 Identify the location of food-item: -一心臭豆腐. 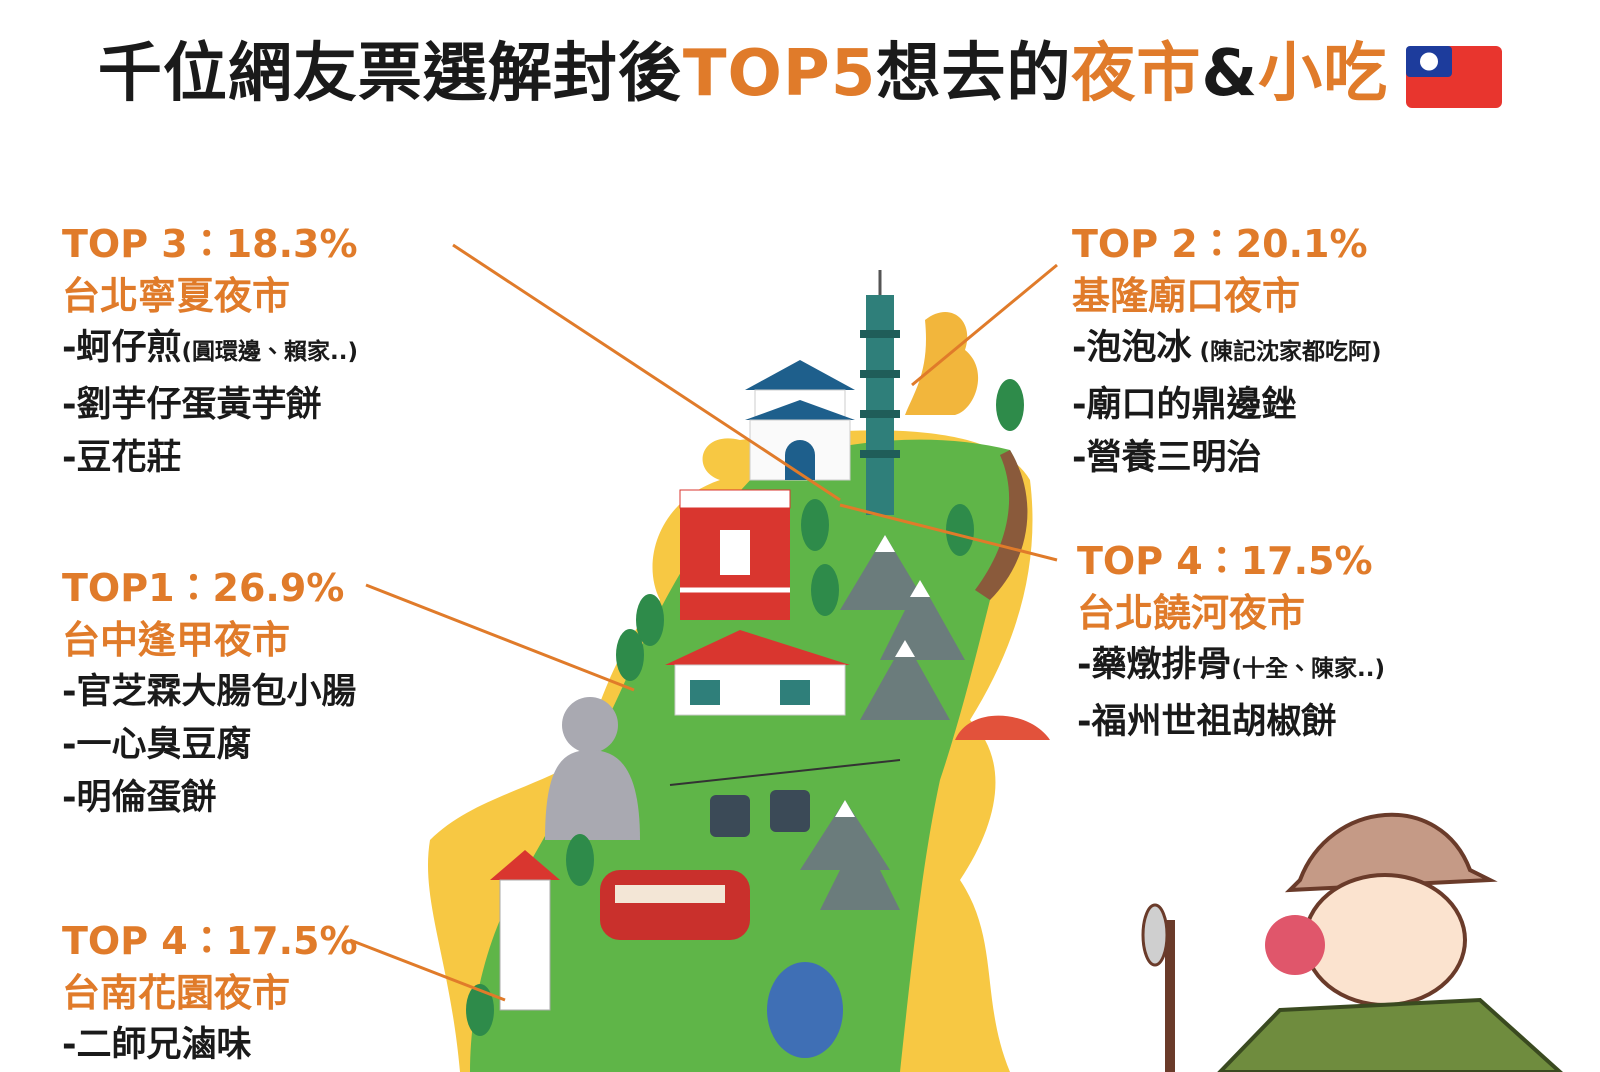
(209, 745).